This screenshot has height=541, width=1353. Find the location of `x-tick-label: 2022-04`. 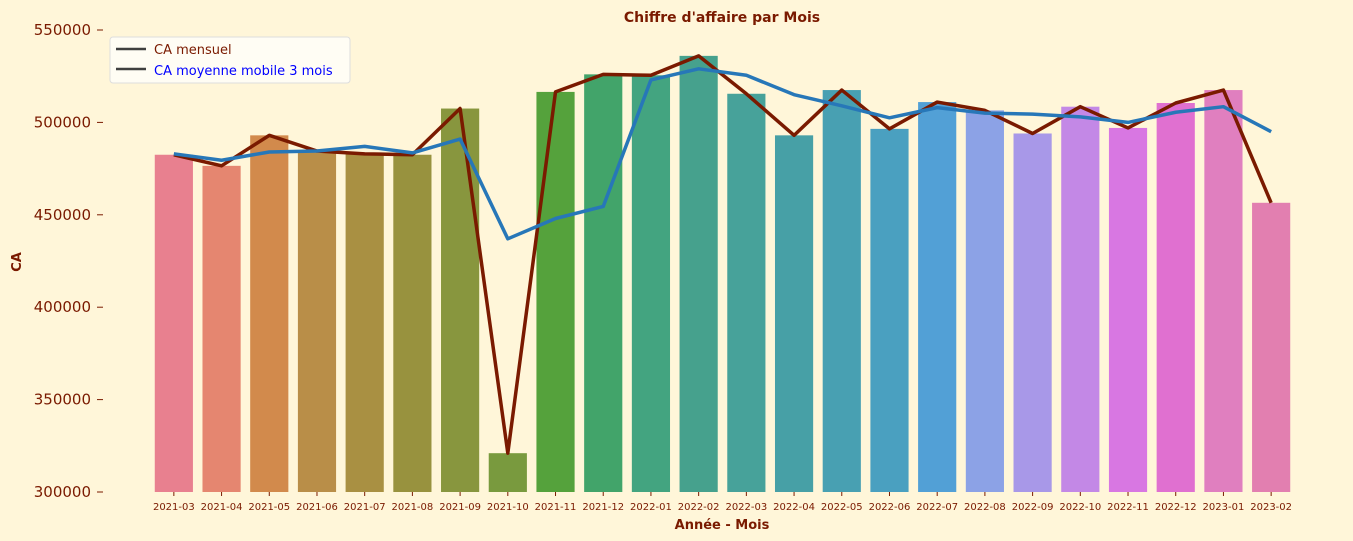

x-tick-label: 2022-04 is located at coordinates (794, 507).